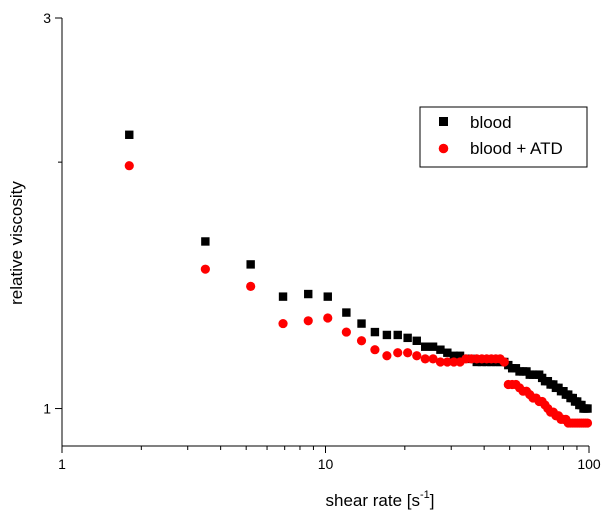 The height and width of the screenshot is (519, 601). I want to click on y-axis-title: relative viscosity, so click(16, 243).